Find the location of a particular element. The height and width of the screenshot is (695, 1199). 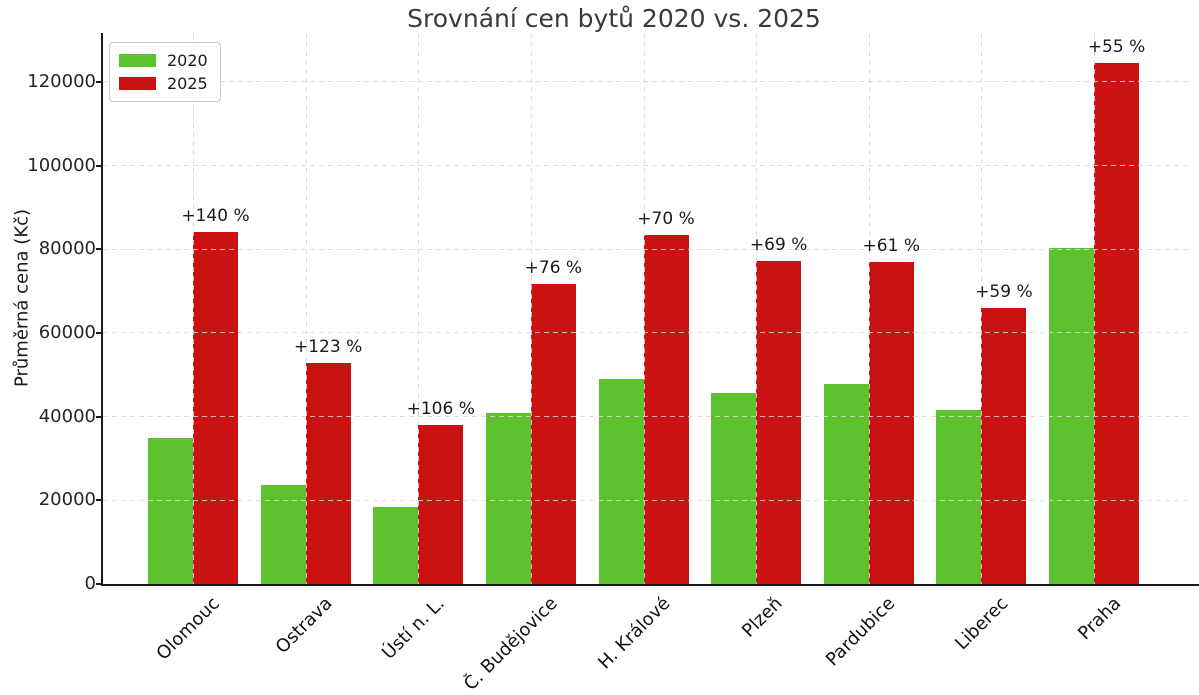

bar-2020-plzen is located at coordinates (734, 488).